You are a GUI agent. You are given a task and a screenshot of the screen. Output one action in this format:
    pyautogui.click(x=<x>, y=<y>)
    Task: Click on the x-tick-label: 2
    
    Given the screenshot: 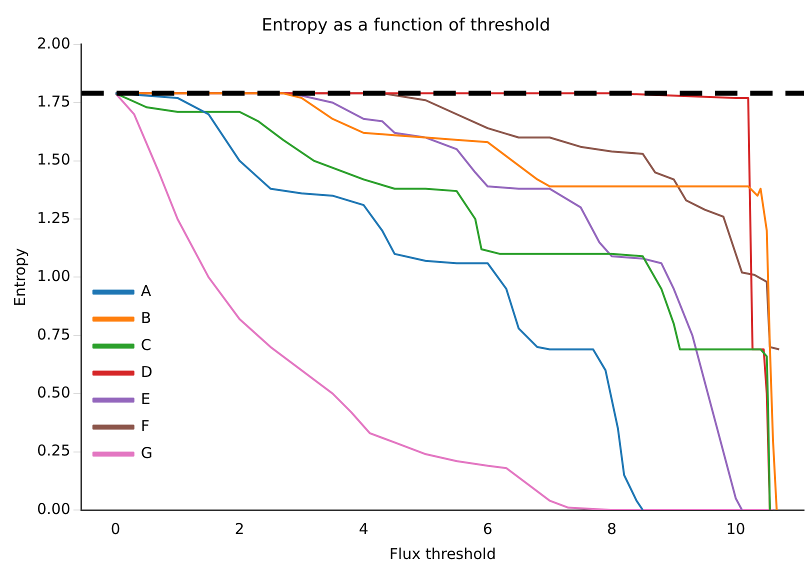 What is the action you would take?
    pyautogui.click(x=239, y=529)
    